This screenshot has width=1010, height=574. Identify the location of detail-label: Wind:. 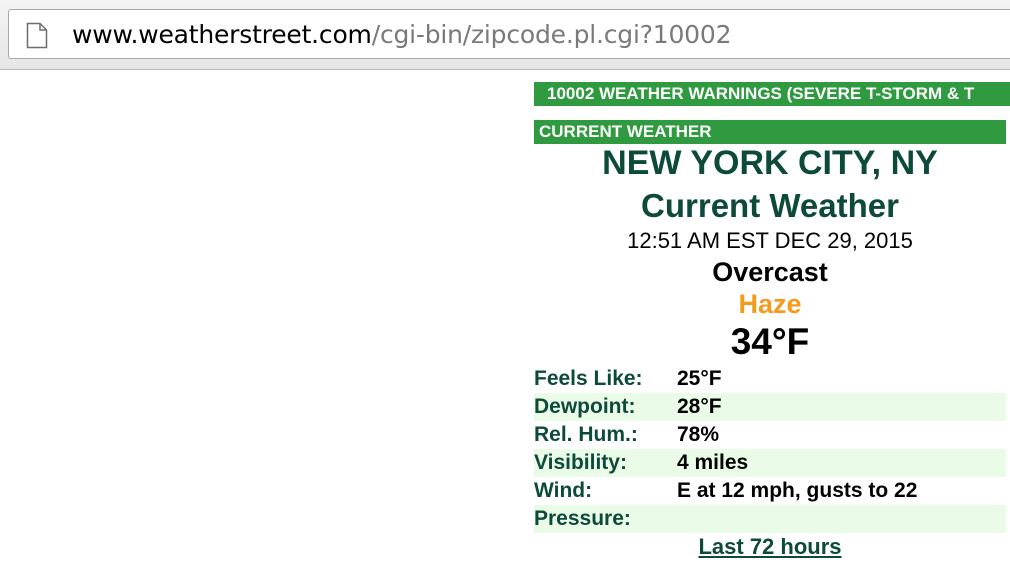
(563, 490).